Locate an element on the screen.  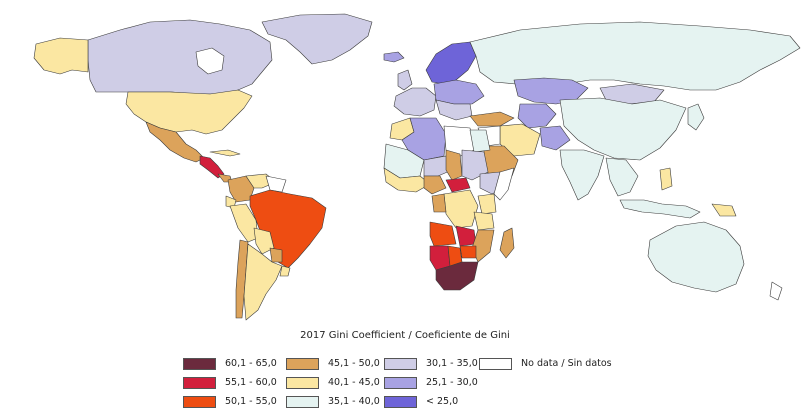
region-nigeria is located at coordinates (435, 185).